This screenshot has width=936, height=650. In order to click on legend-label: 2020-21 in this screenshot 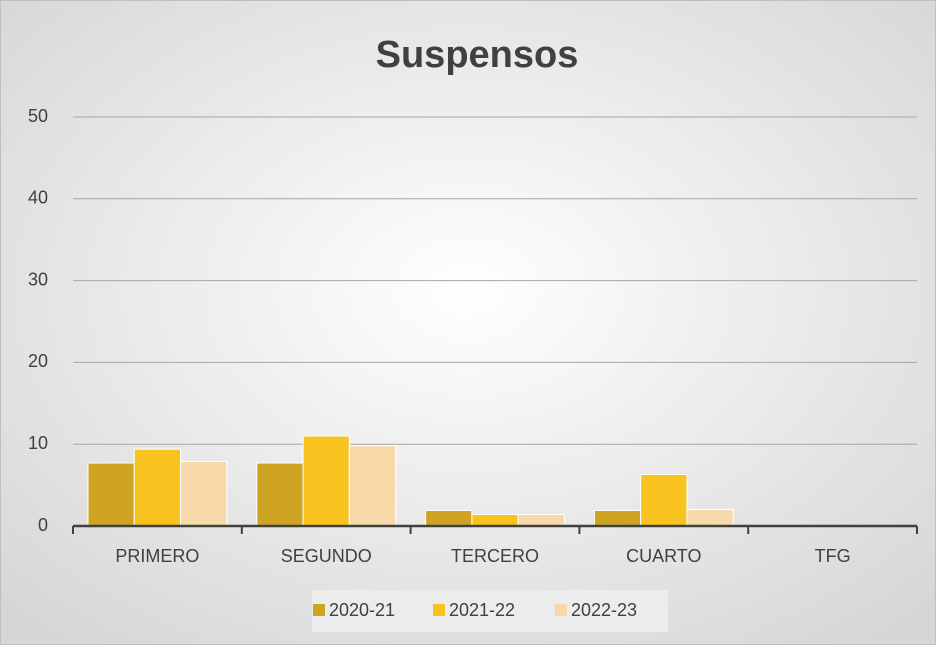, I will do `click(362, 610)`.